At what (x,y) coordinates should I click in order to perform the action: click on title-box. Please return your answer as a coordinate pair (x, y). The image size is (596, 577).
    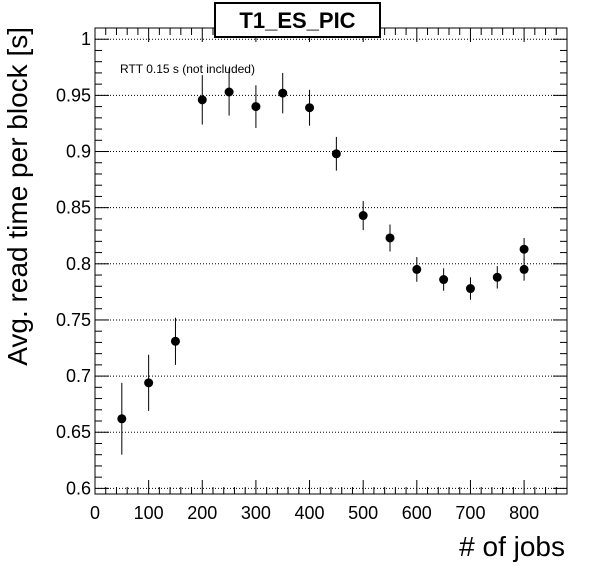
    Looking at the image, I should click on (297, 20).